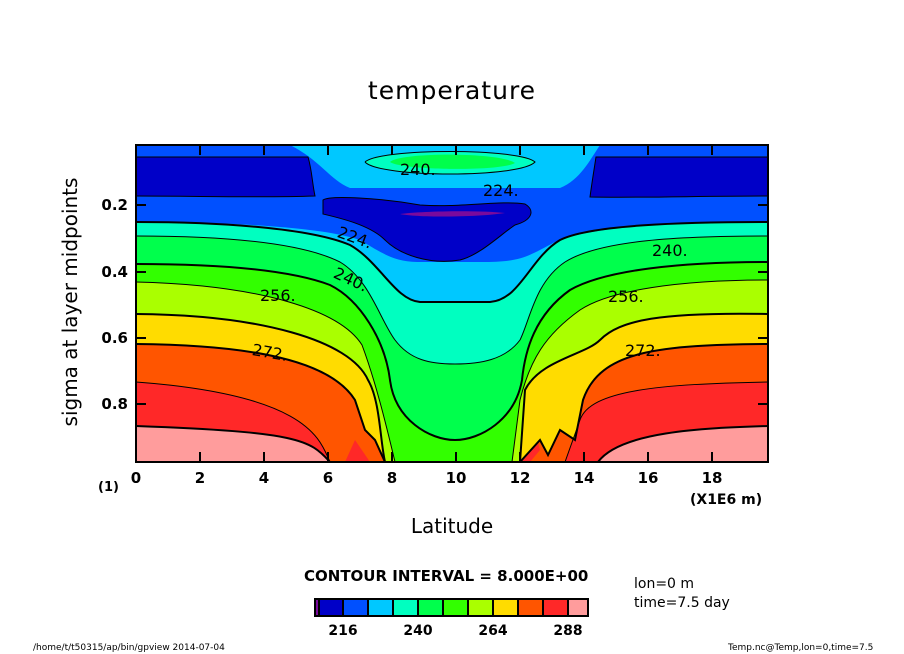  What do you see at coordinates (136, 478) in the screenshot?
I see `x-tick: 0` at bounding box center [136, 478].